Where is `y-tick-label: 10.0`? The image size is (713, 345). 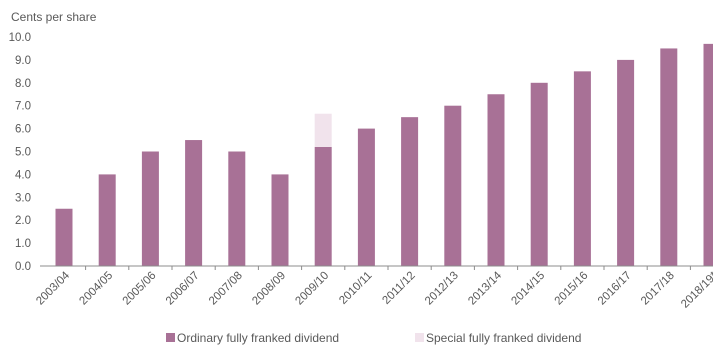 y-tick-label: 10.0 is located at coordinates (20, 38).